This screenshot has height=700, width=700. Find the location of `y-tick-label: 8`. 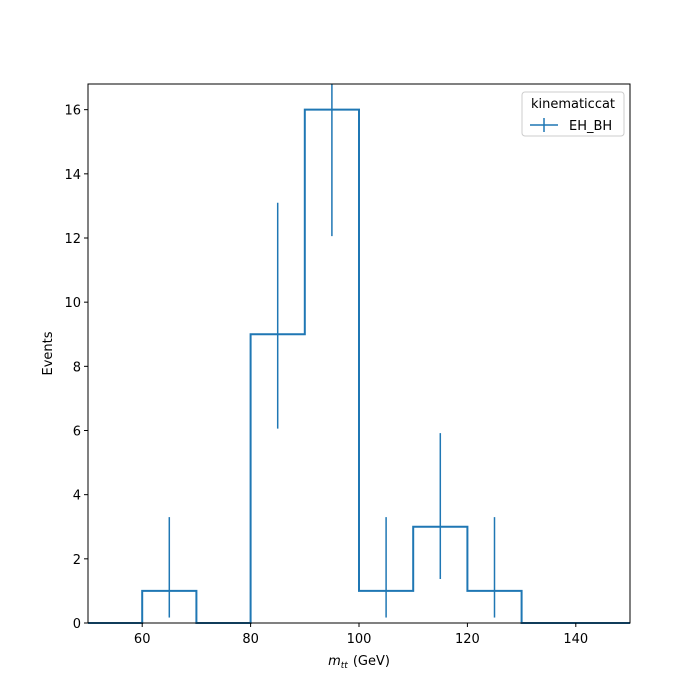

y-tick-label: 8 is located at coordinates (77, 367).